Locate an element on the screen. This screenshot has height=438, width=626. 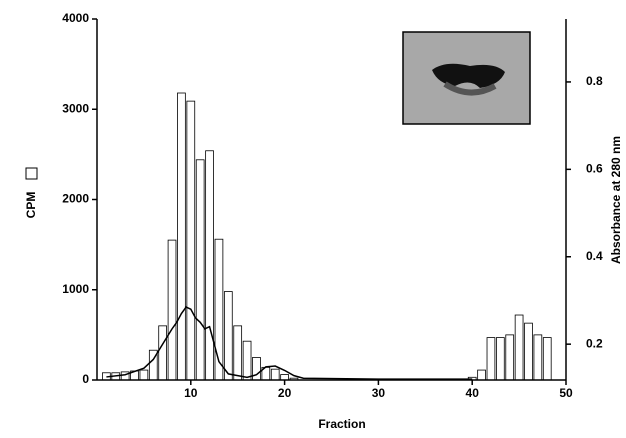
x-tick-label: 20 is located at coordinates (285, 393).